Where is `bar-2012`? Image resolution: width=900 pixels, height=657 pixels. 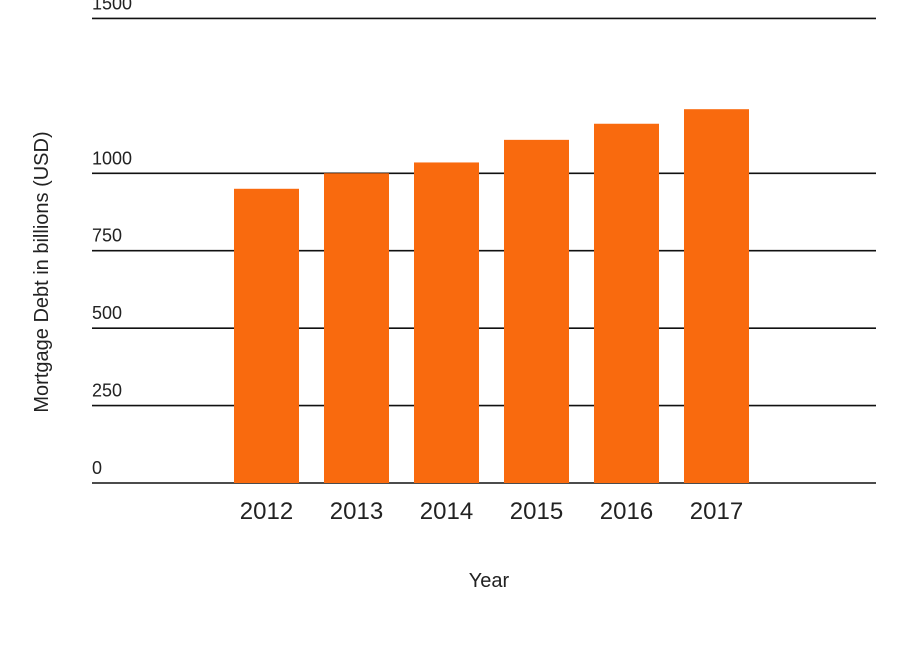
bar-2012 is located at coordinates (266, 335).